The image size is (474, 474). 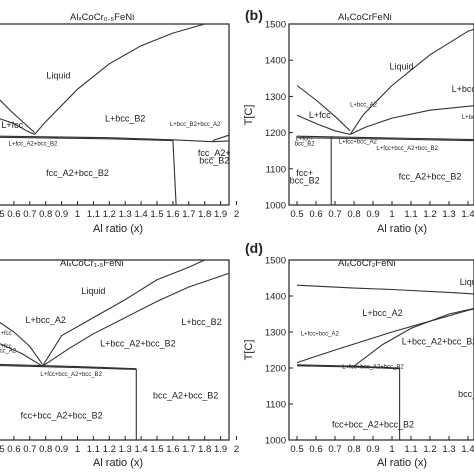 I want to click on composition-title: AlₓCoCr₂FeNi, so click(x=366, y=263).